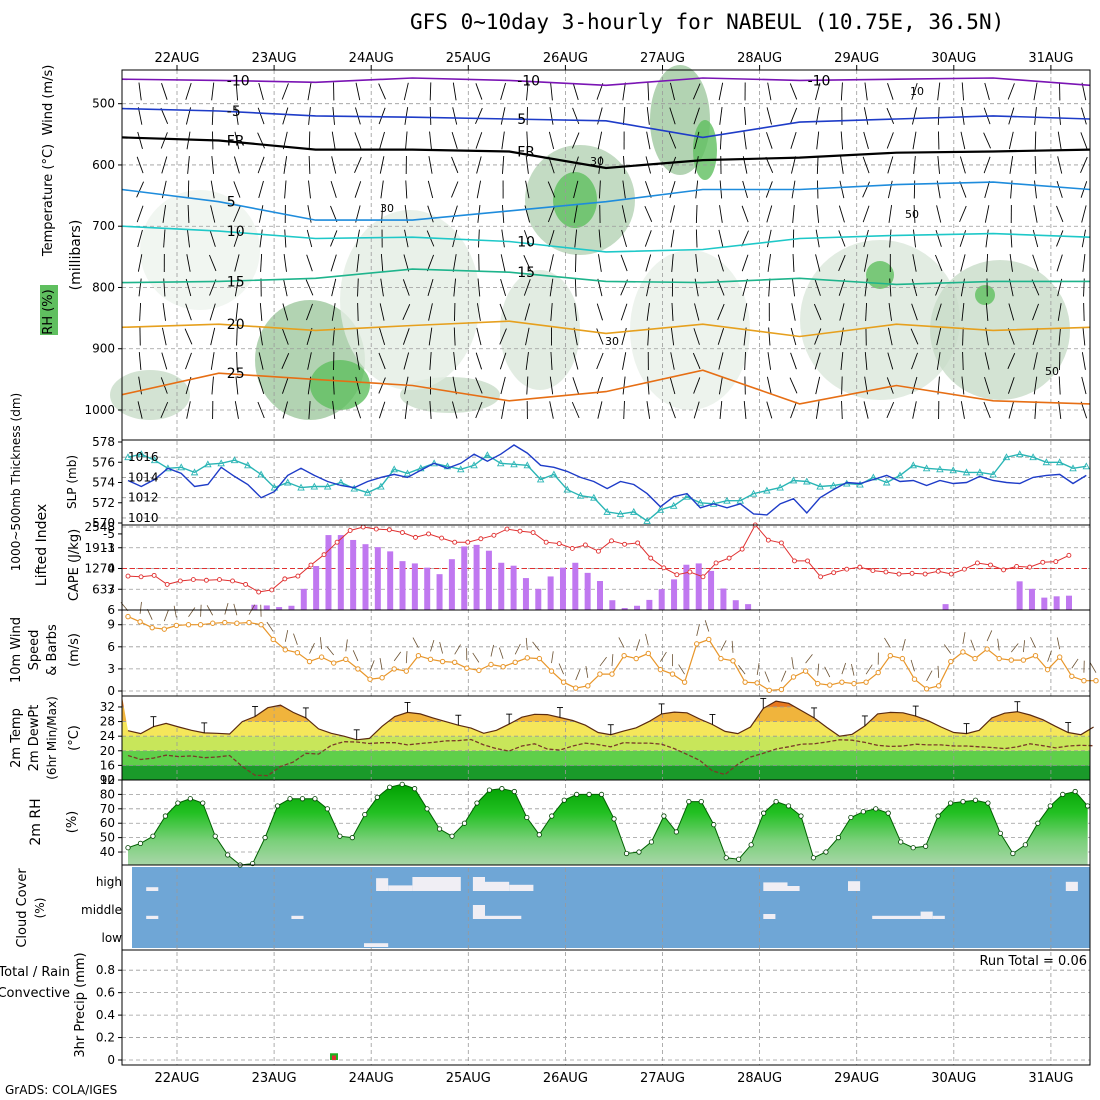 This screenshot has width=1100, height=1100. Describe the element at coordinates (606, 153) in the screenshot. I see `isotherm-FR` at that location.